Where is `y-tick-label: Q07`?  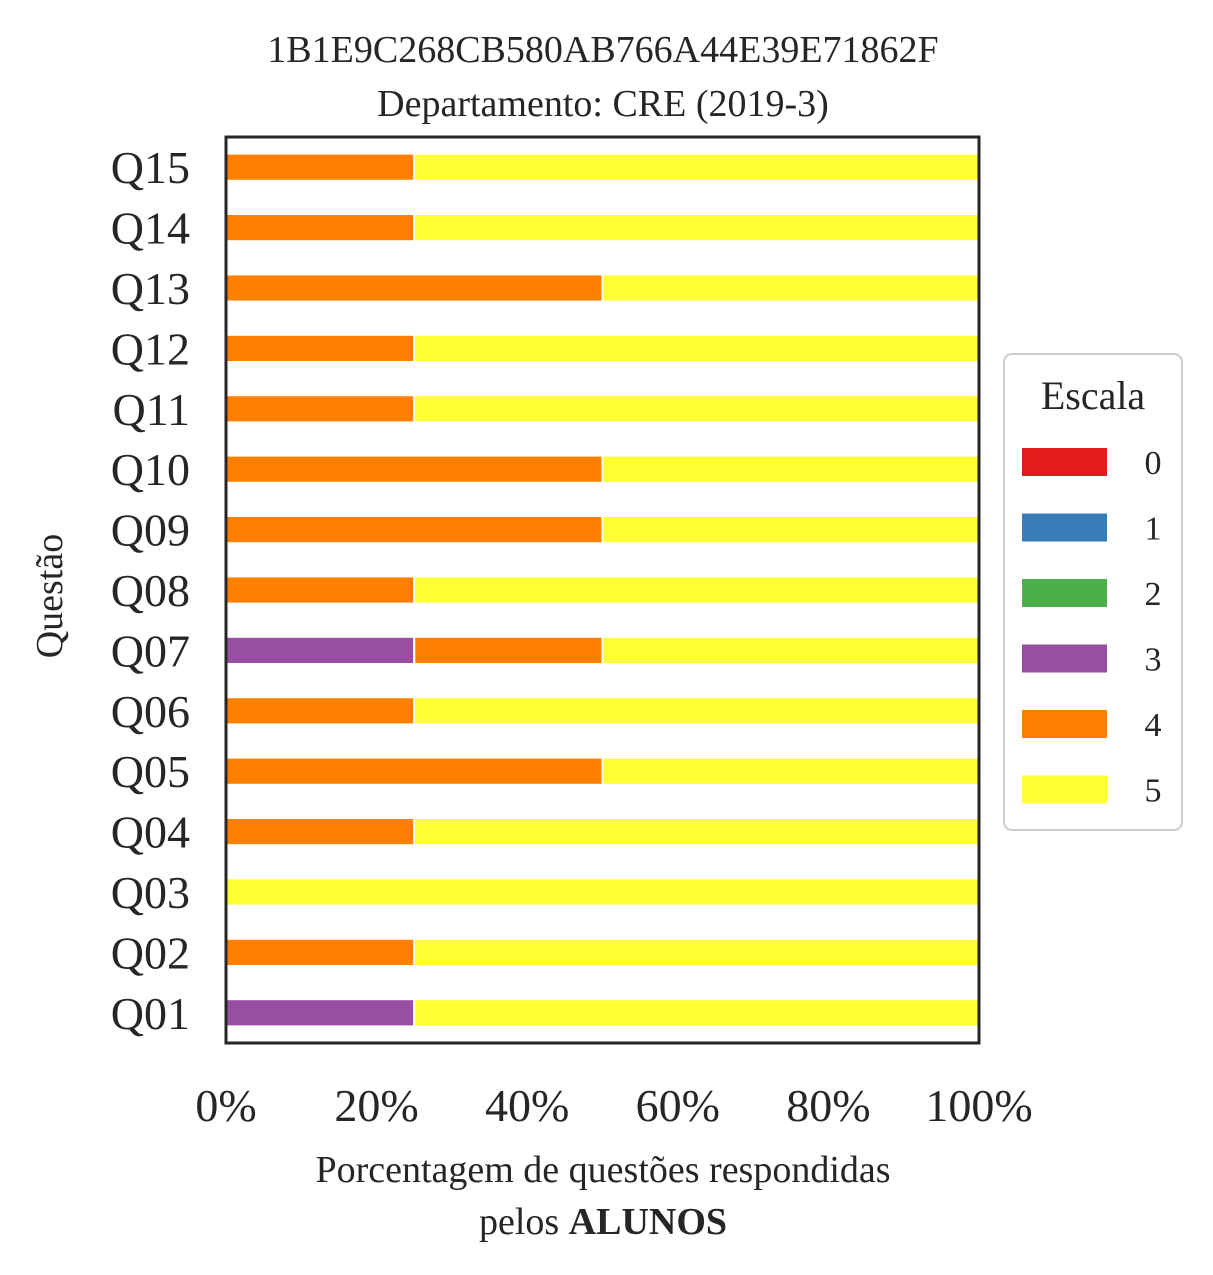 y-tick-label: Q07 is located at coordinates (150, 650).